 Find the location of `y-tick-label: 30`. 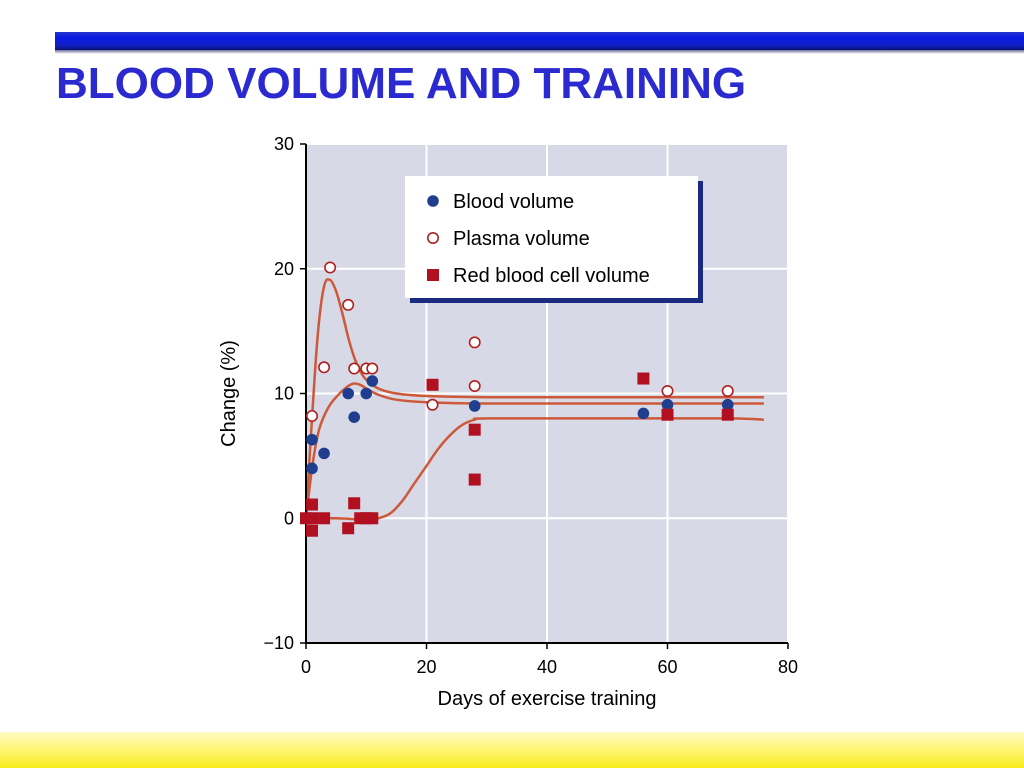

y-tick-label: 30 is located at coordinates (284, 144).